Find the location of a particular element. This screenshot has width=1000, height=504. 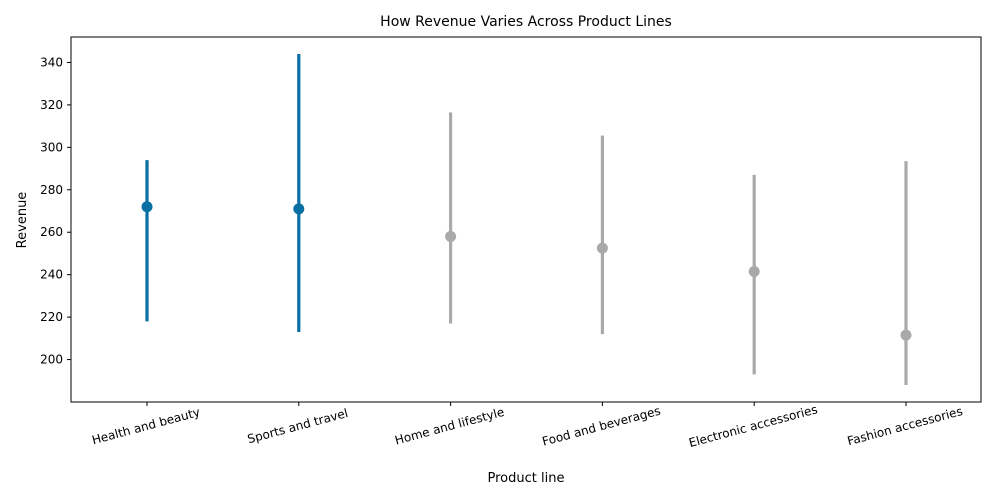

y-axis-label: Revenue is located at coordinates (22, 220).